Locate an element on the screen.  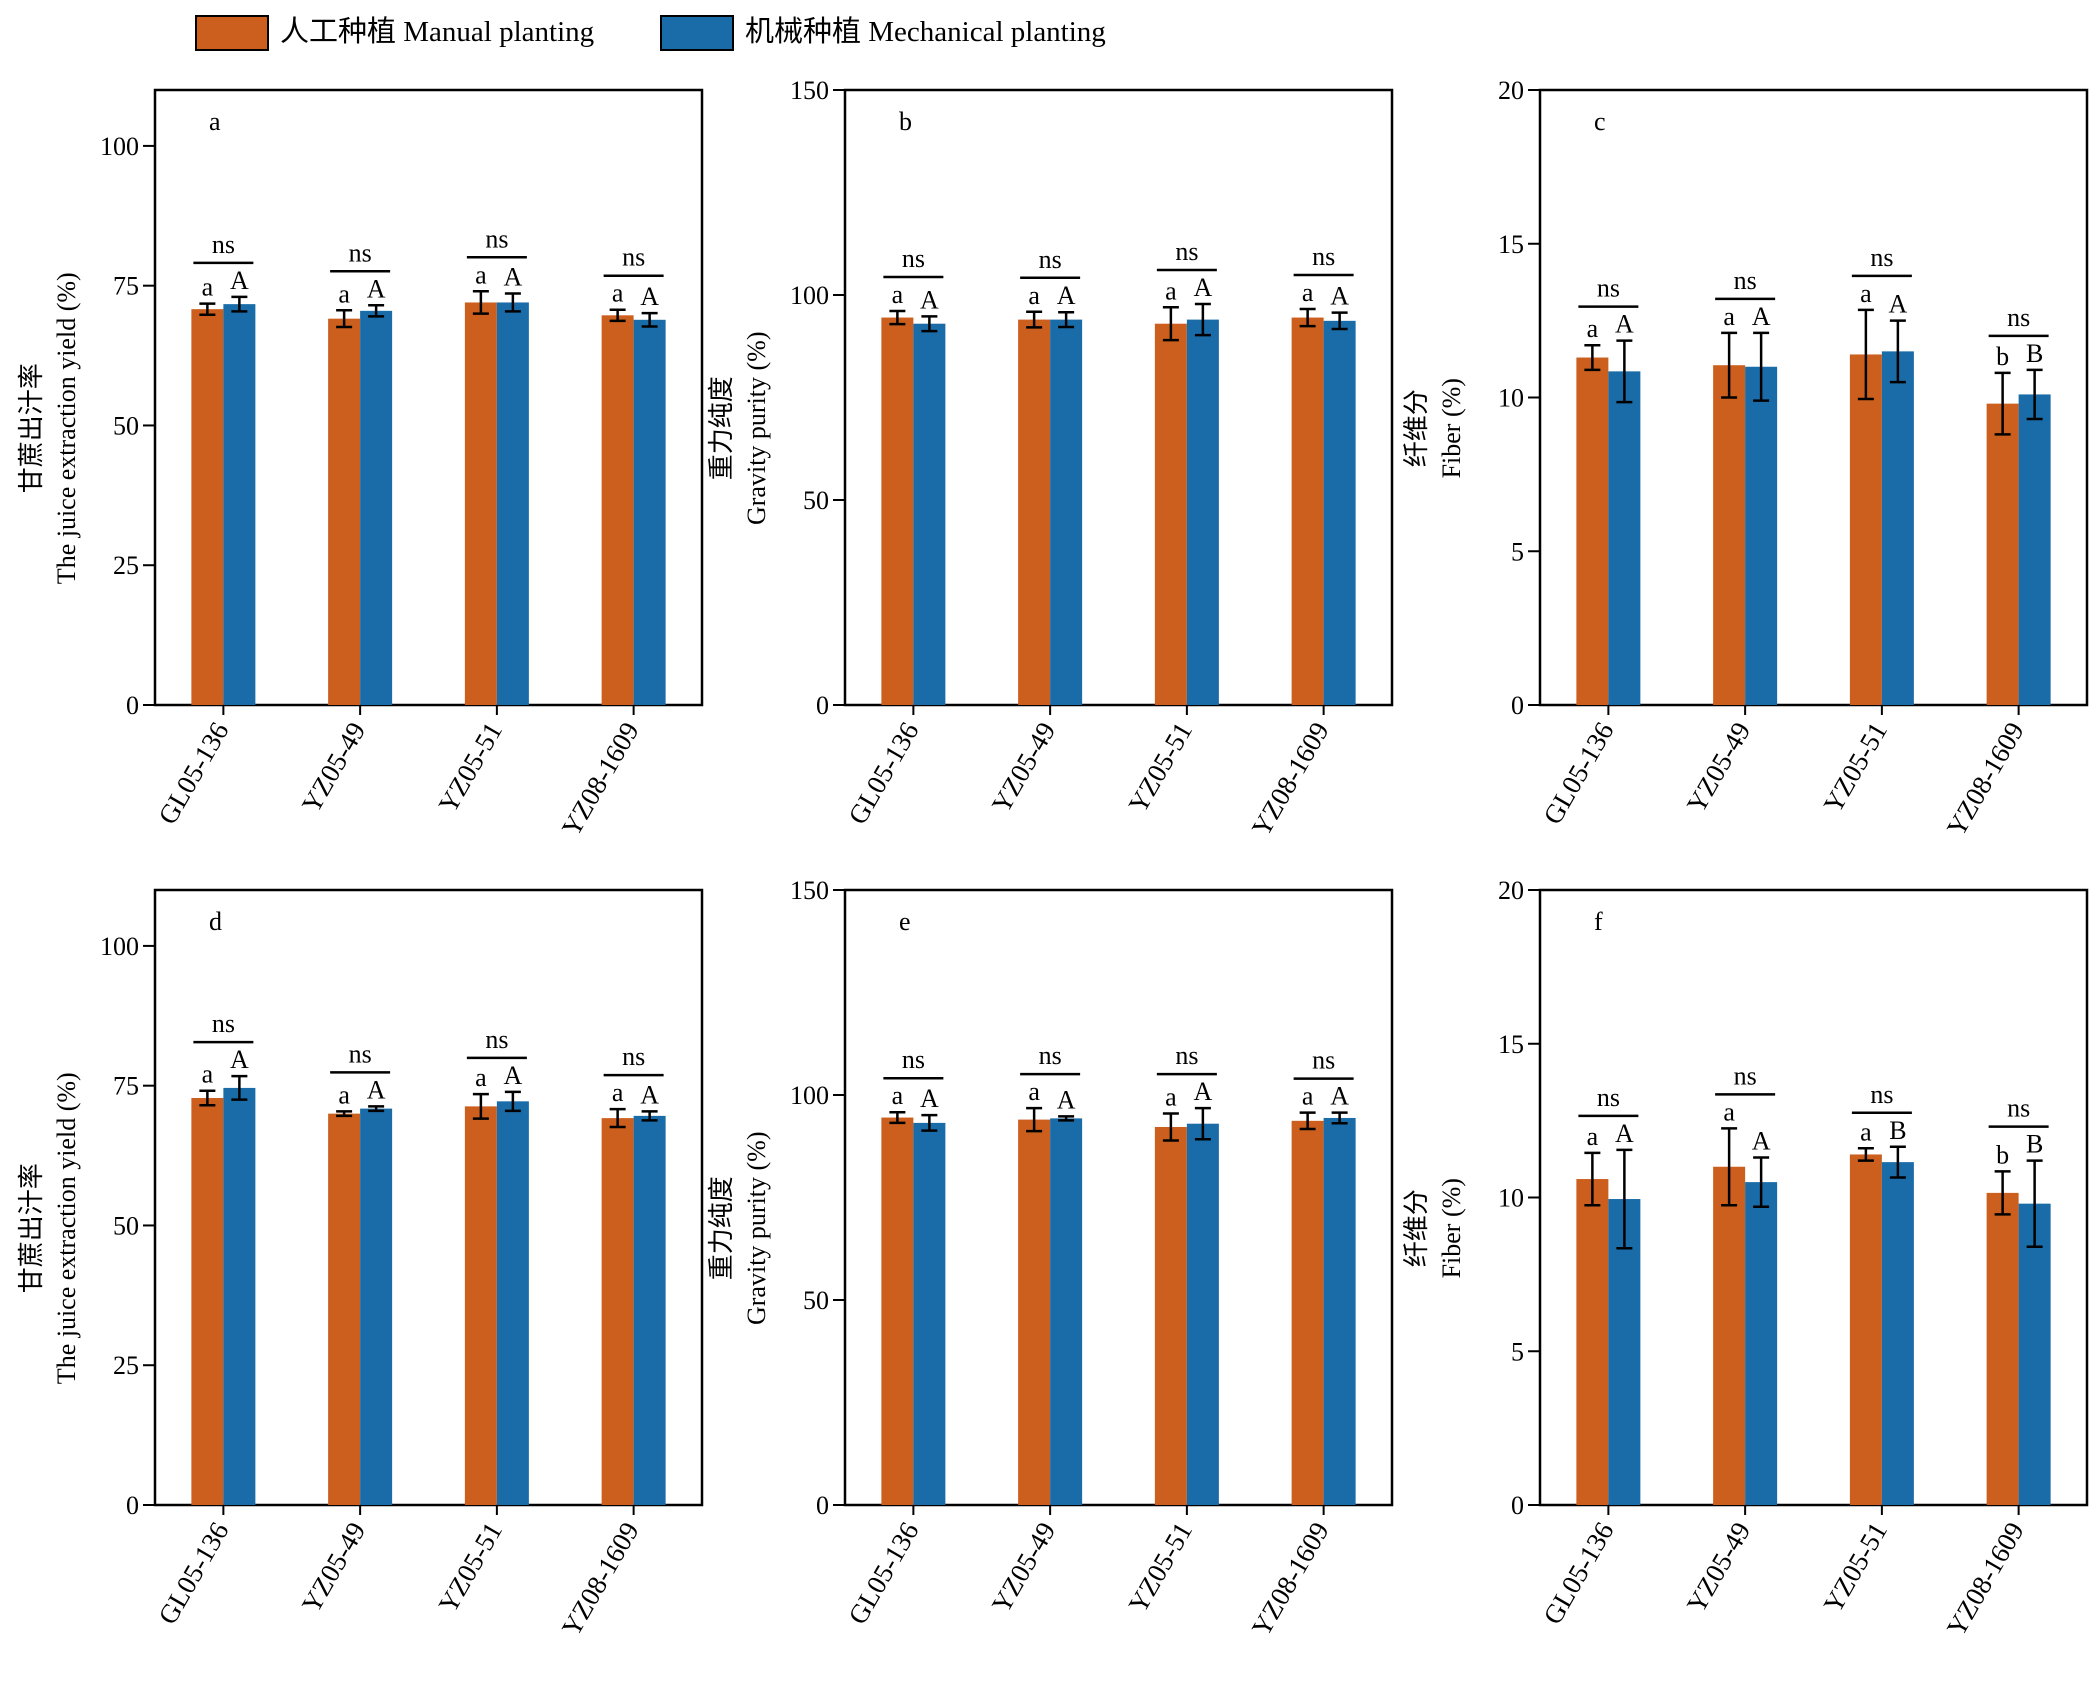
y-axis-title-cn: 纤维分 is located at coordinates (1416, 428).